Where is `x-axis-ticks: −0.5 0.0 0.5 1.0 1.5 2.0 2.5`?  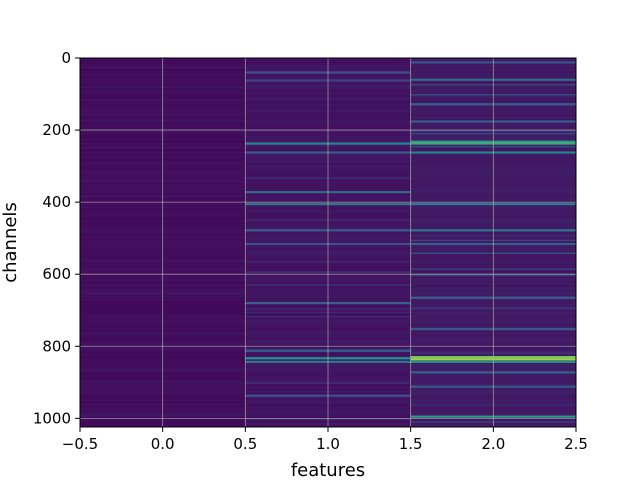
x-axis-ticks: −0.5 0.0 0.5 1.0 1.5 2.0 2.5 is located at coordinates (325, 440).